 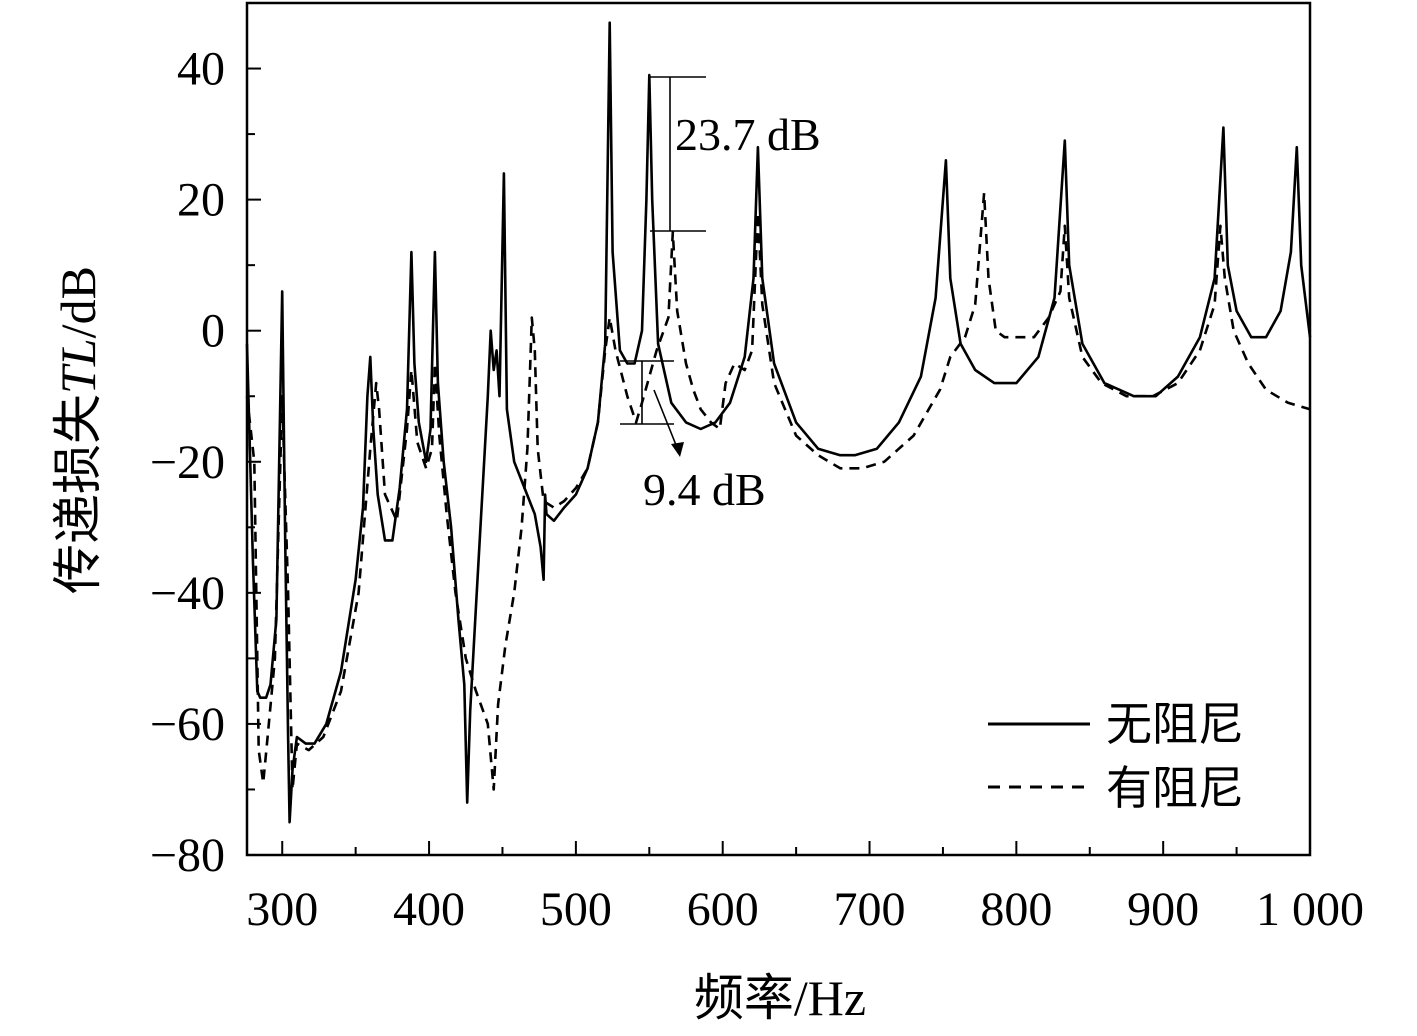 I want to click on x-tick-label: 600, so click(x=723, y=909).